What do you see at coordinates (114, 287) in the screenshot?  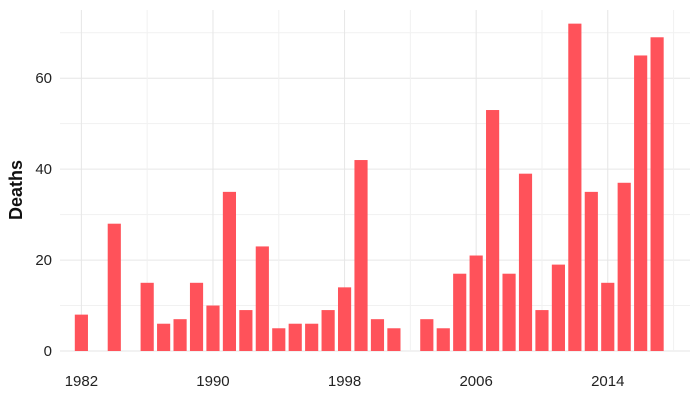 I see `bar-1984` at bounding box center [114, 287].